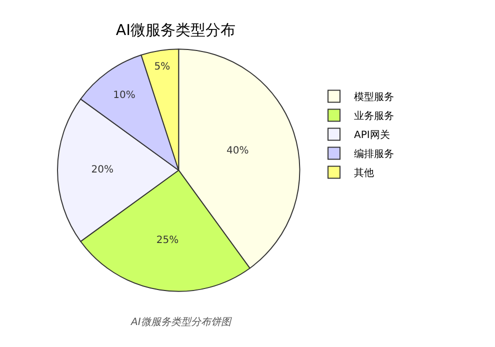 This screenshot has height=347, width=495. I want to click on text: AI微服务类型分布饼图, so click(181, 322).